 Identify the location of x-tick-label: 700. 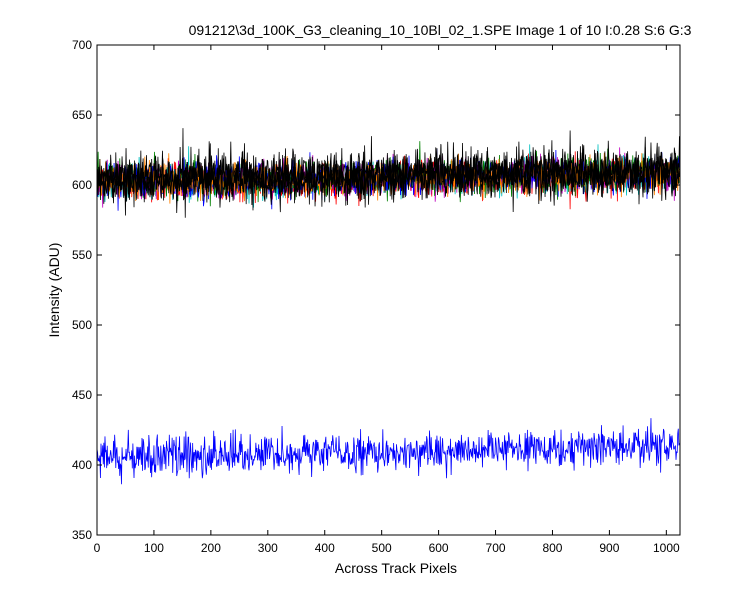
(496, 548).